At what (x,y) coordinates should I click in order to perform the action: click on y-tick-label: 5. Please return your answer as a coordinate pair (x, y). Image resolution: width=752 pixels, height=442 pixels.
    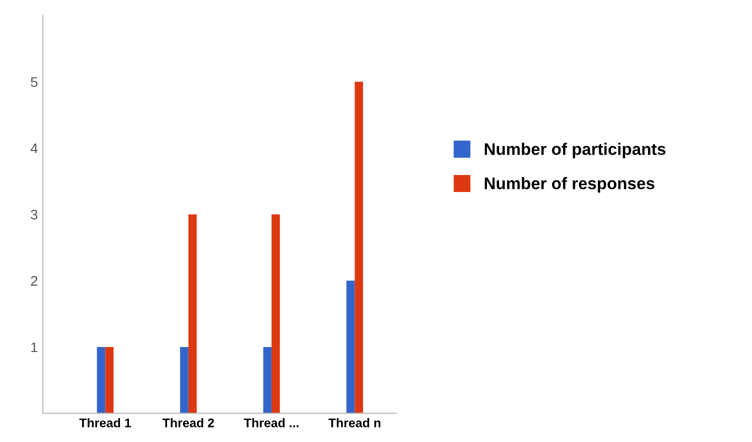
    Looking at the image, I should click on (34, 82).